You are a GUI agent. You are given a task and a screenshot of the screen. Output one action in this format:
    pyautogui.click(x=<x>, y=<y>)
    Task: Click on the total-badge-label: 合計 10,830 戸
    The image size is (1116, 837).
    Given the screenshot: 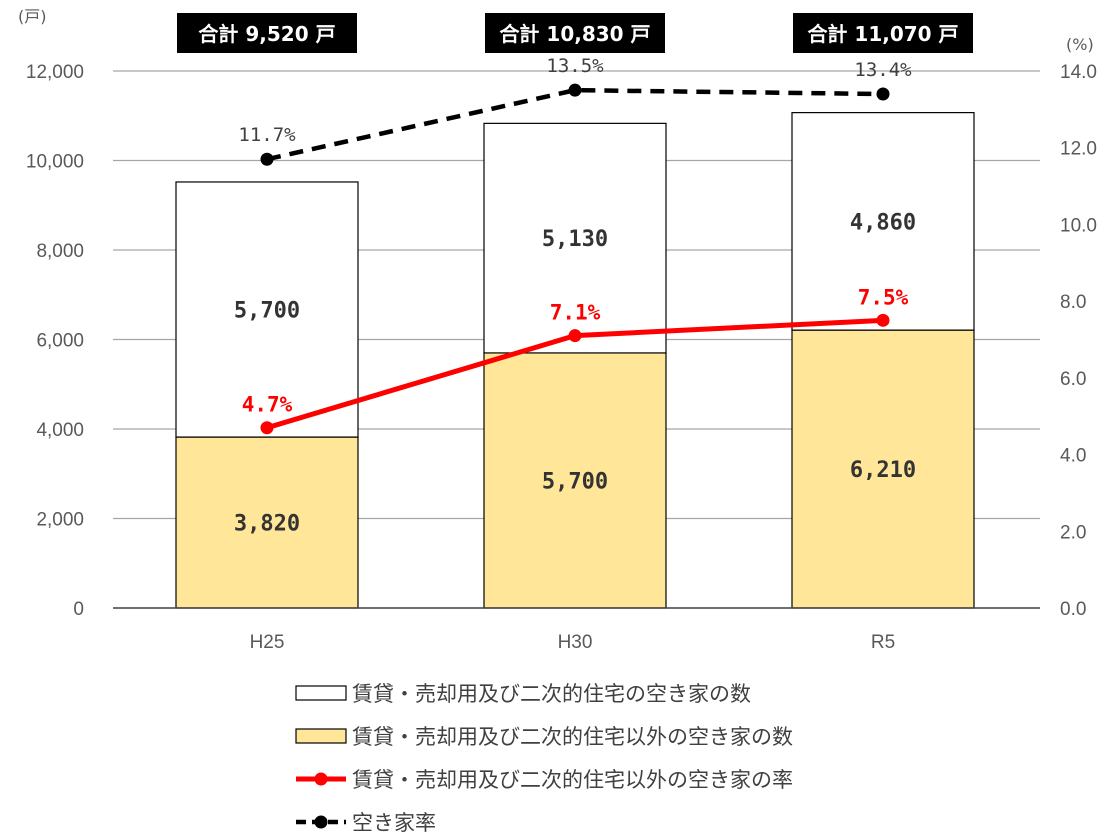 What is the action you would take?
    pyautogui.click(x=574, y=34)
    